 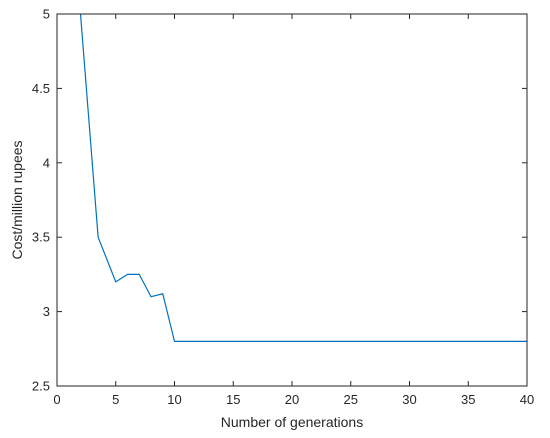 What do you see at coordinates (115, 399) in the screenshot?
I see `x-tick-label: 5` at bounding box center [115, 399].